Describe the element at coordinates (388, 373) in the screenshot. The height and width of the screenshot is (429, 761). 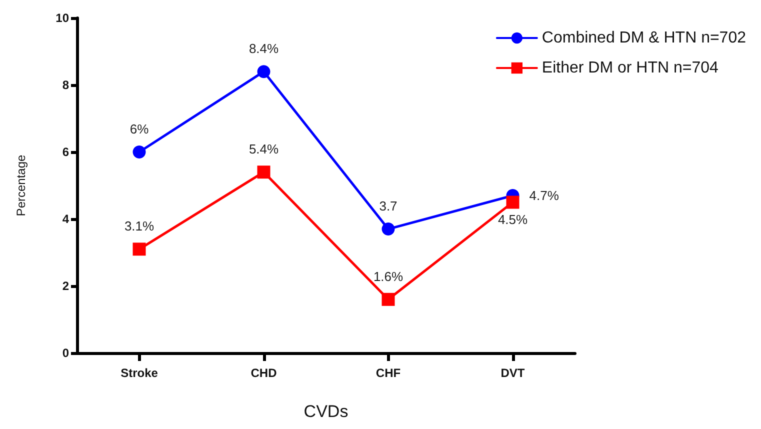
I see `x-tick-label: CHF` at that location.